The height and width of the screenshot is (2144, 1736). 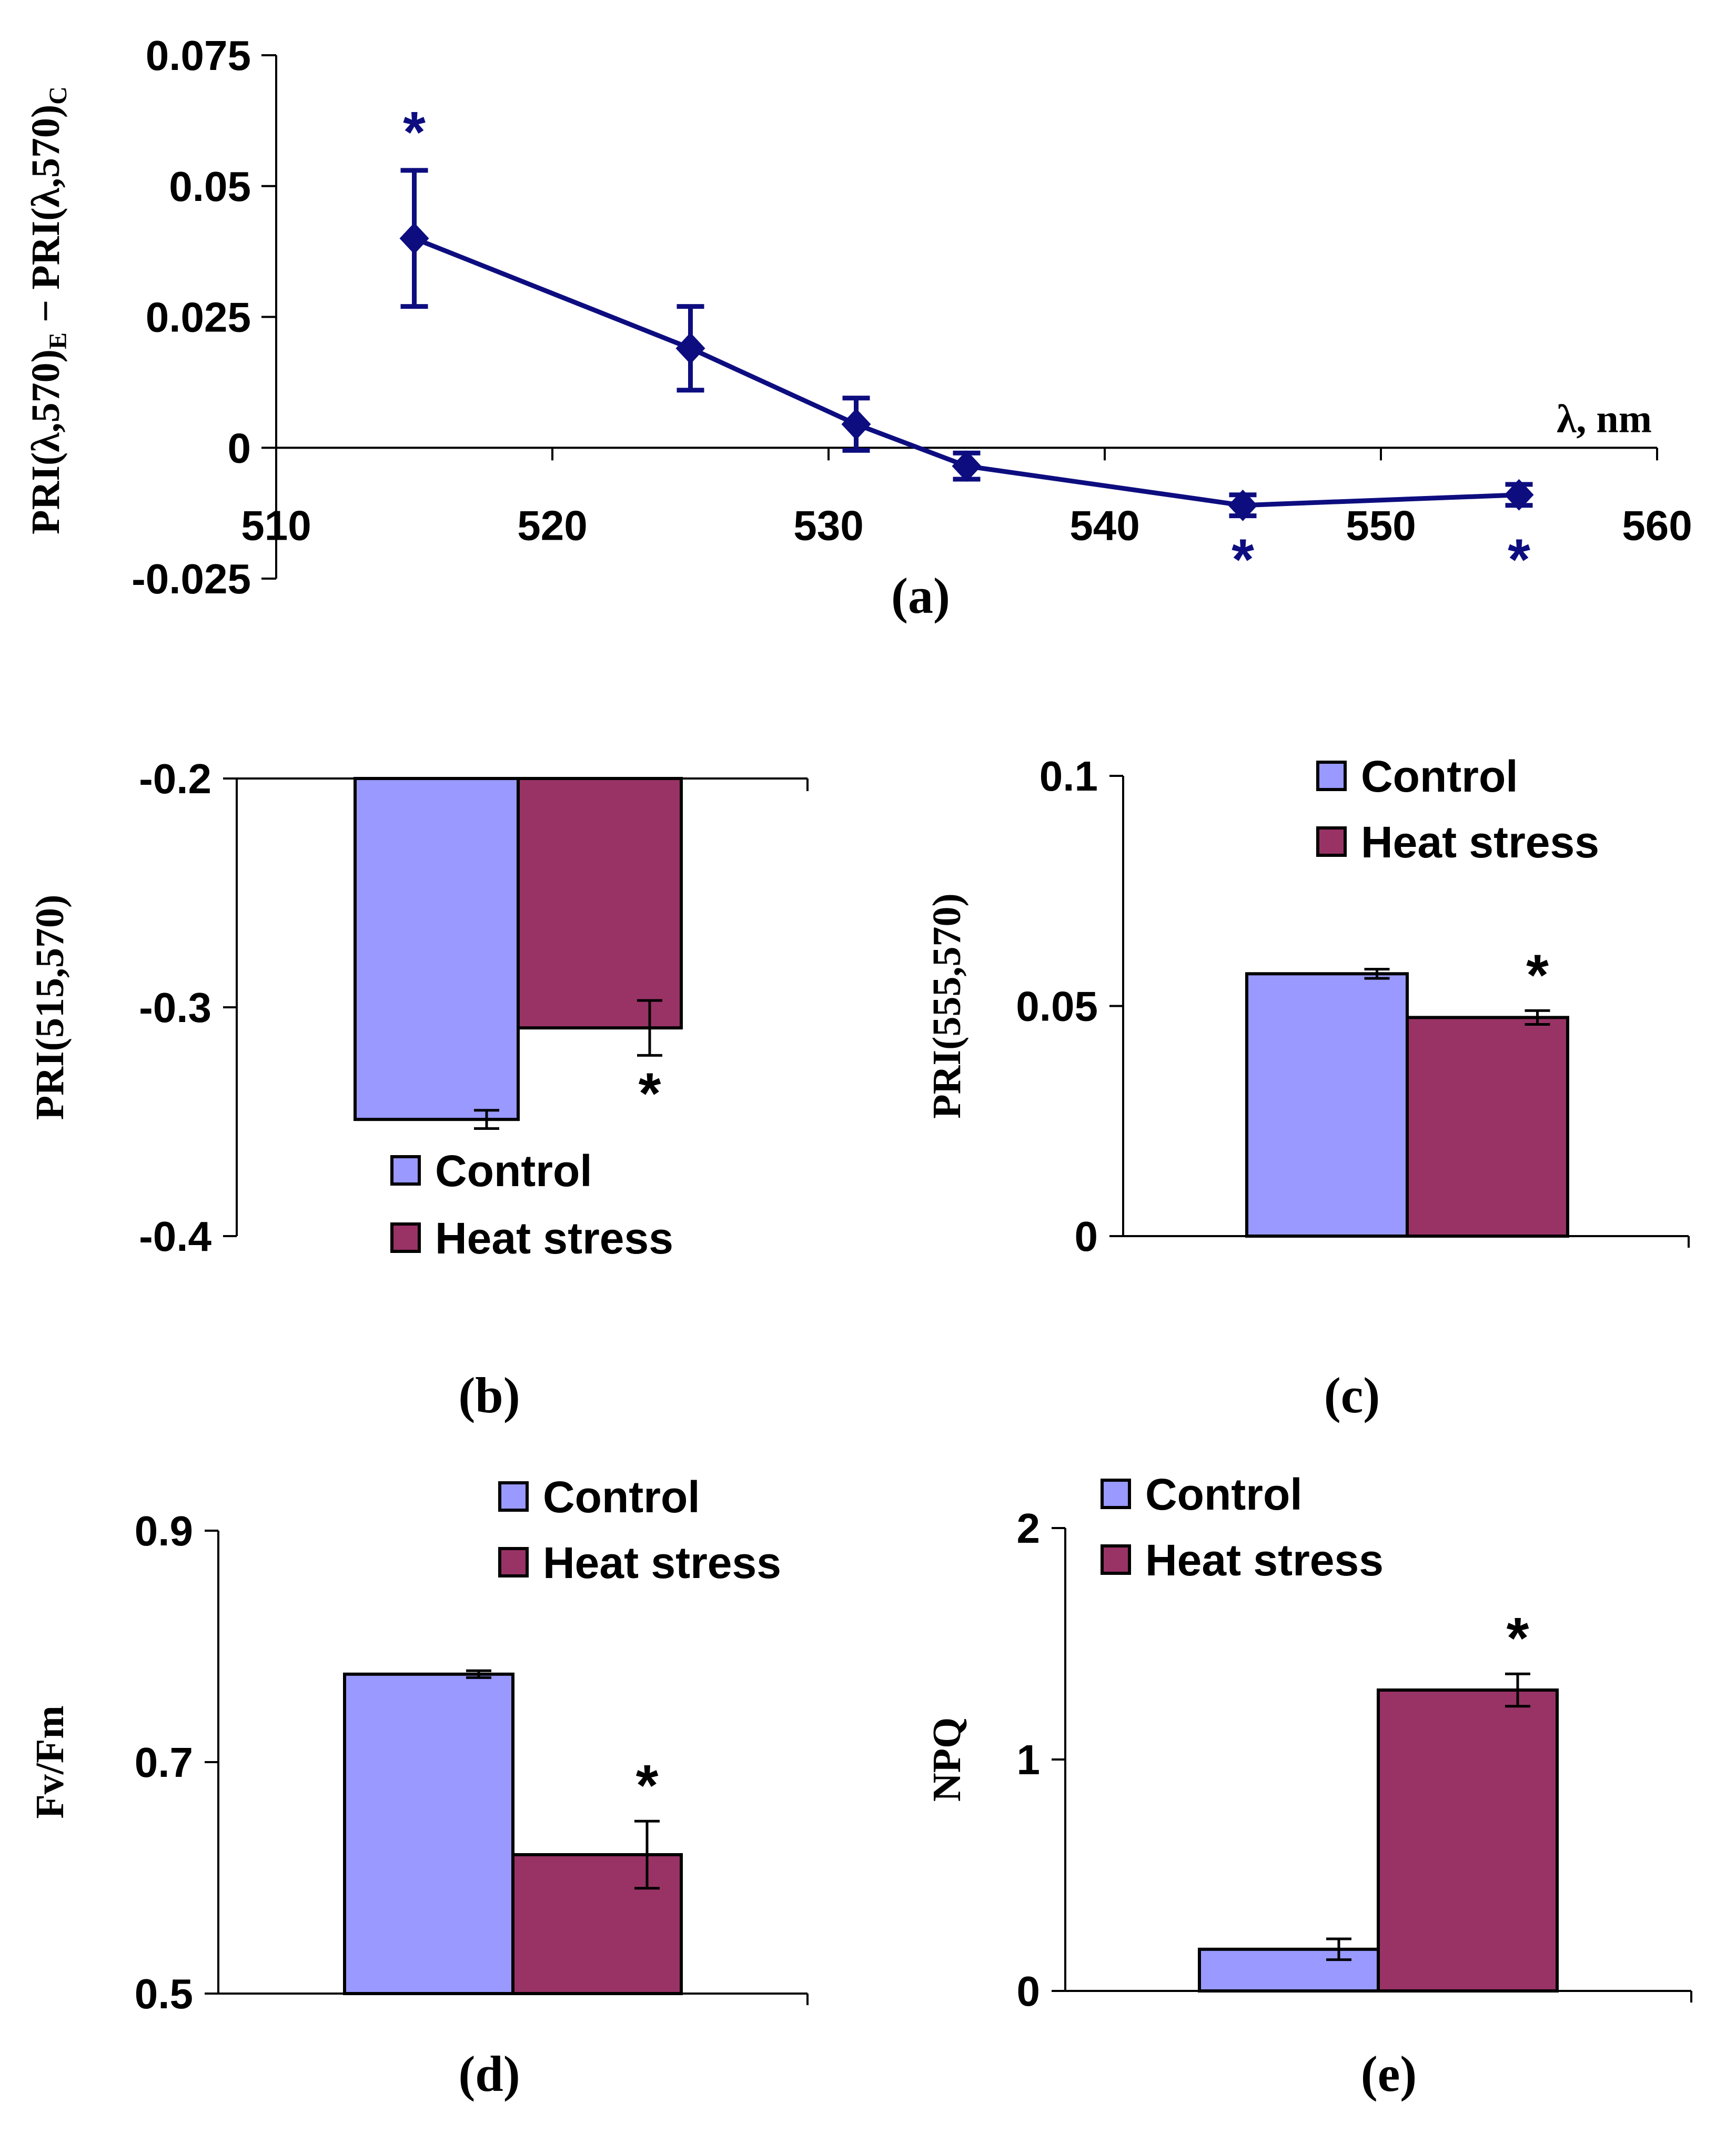 I want to click on panel-e-y-tick-label: 1, so click(x=1029, y=1759).